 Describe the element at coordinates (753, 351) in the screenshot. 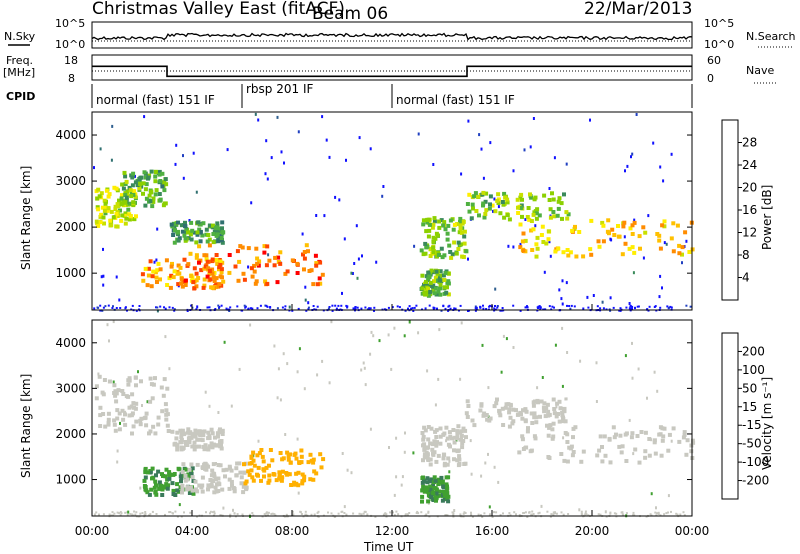

I see `colorbar-tick-label: 200` at that location.